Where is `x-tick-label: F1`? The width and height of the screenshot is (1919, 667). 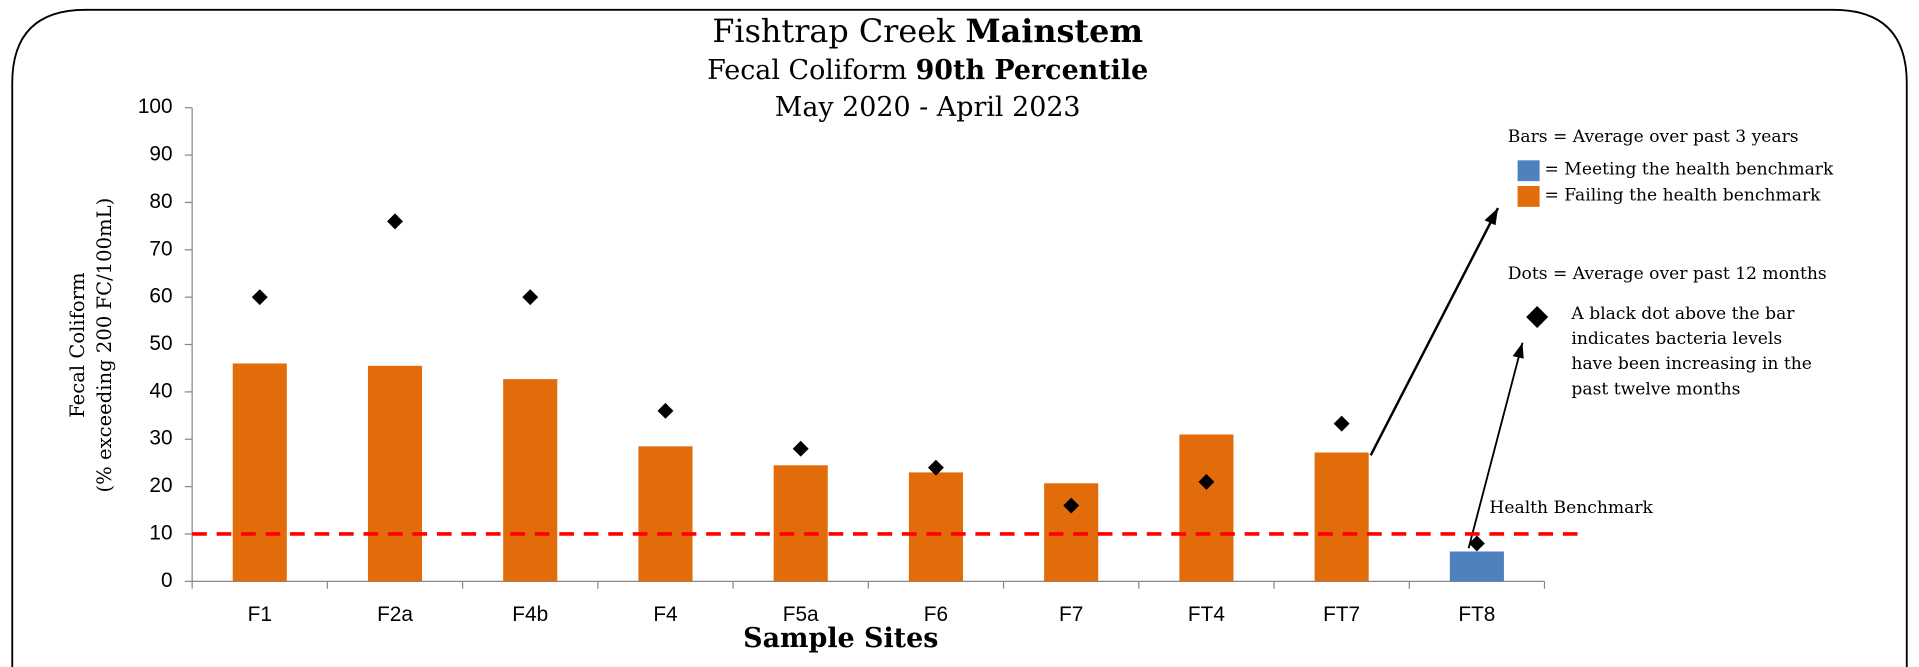
x-tick-label: F1 is located at coordinates (260, 614).